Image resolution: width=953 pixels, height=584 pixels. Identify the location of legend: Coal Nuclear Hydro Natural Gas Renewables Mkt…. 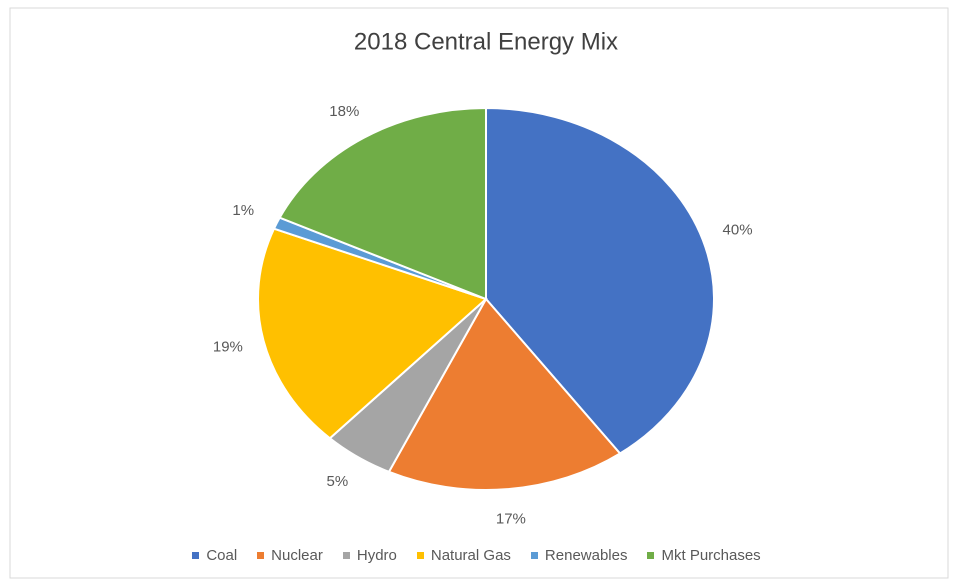
(476, 555).